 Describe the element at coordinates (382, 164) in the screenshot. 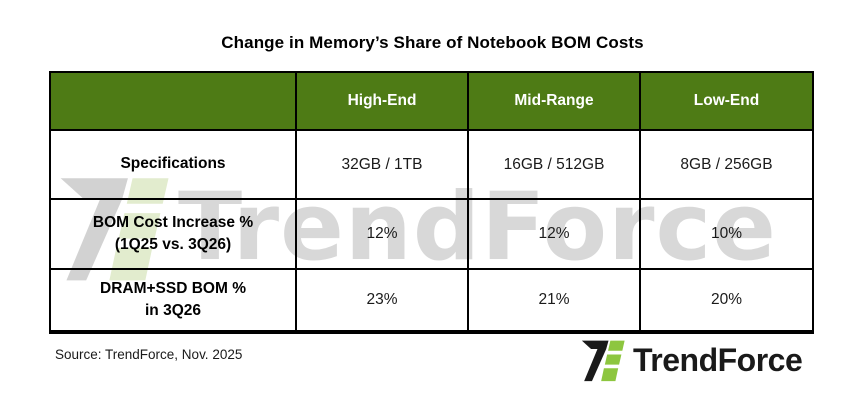

I see `cell-spec-high-end: 32GB / 1TB` at that location.